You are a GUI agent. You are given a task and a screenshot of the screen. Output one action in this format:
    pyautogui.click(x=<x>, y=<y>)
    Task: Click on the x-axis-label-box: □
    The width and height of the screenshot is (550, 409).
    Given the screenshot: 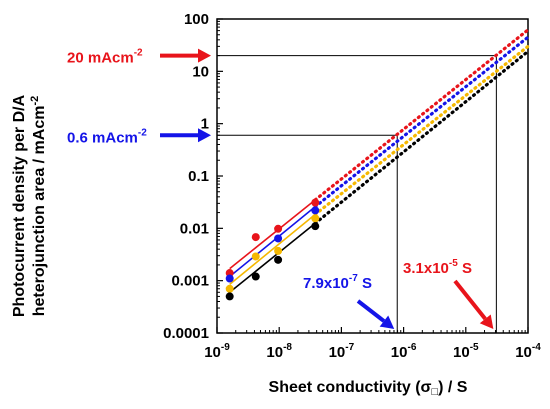 What is the action you would take?
    pyautogui.click(x=434, y=392)
    